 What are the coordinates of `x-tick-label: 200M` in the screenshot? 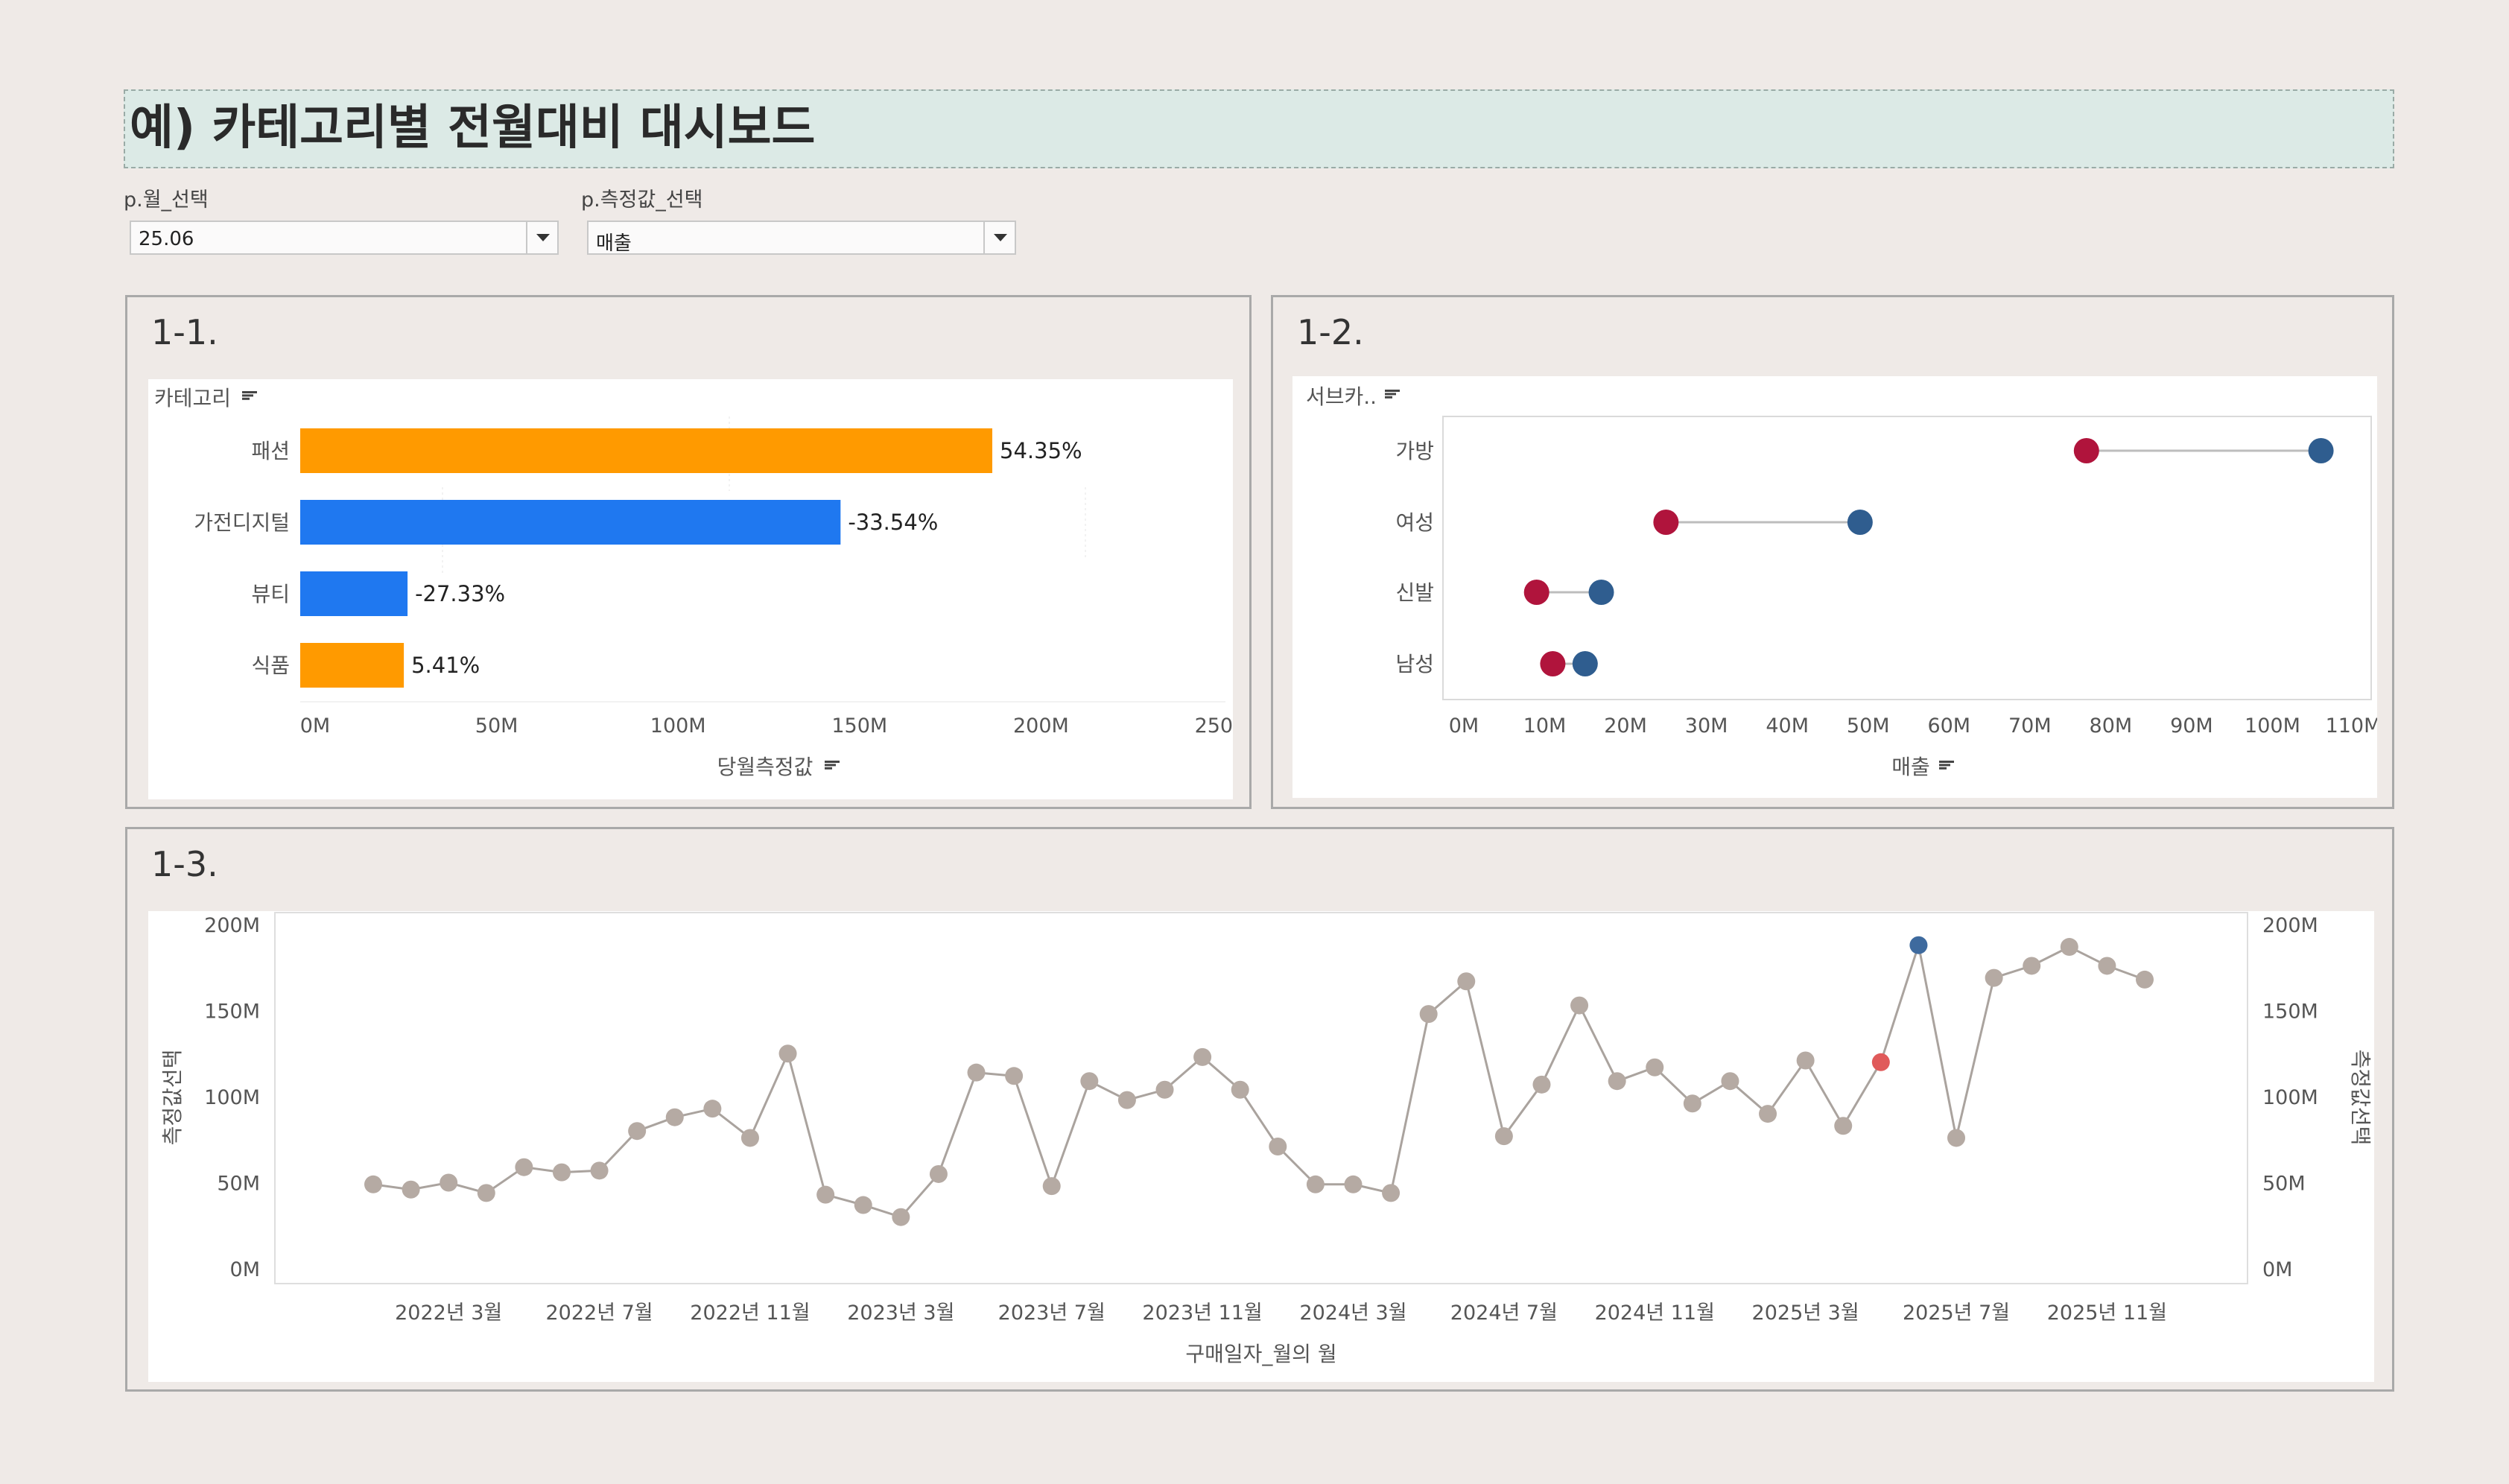 It's located at (1041, 726).